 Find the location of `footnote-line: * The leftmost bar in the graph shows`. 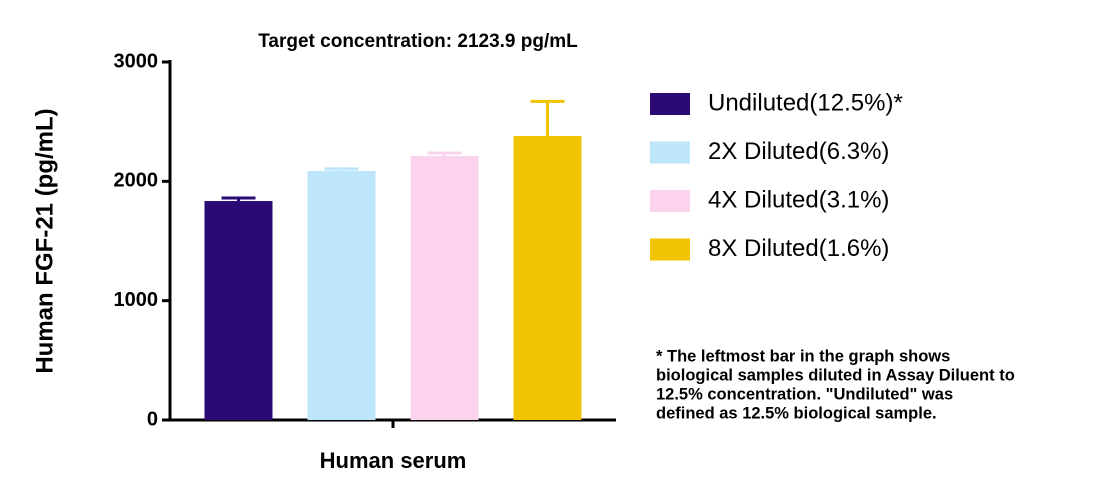

footnote-line: * The leftmost bar in the graph shows is located at coordinates (803, 356).